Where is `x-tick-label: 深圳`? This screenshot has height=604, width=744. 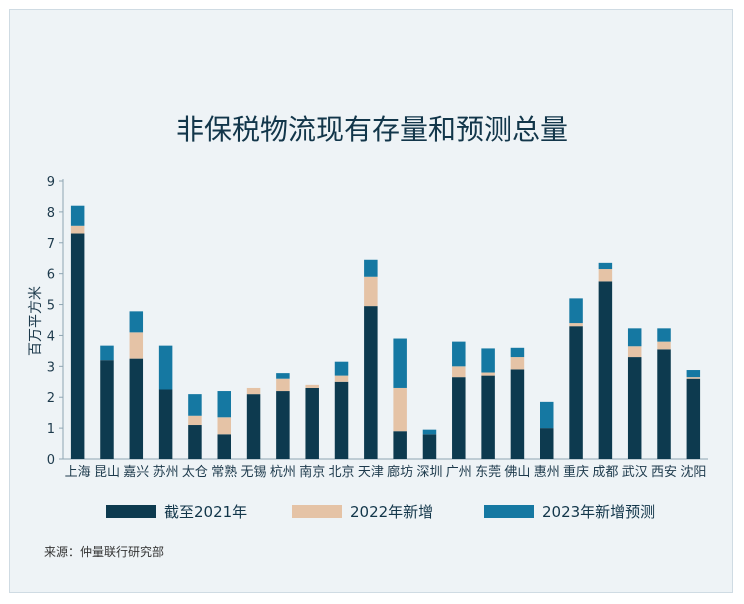 x-tick-label: 深圳 is located at coordinates (429, 472).